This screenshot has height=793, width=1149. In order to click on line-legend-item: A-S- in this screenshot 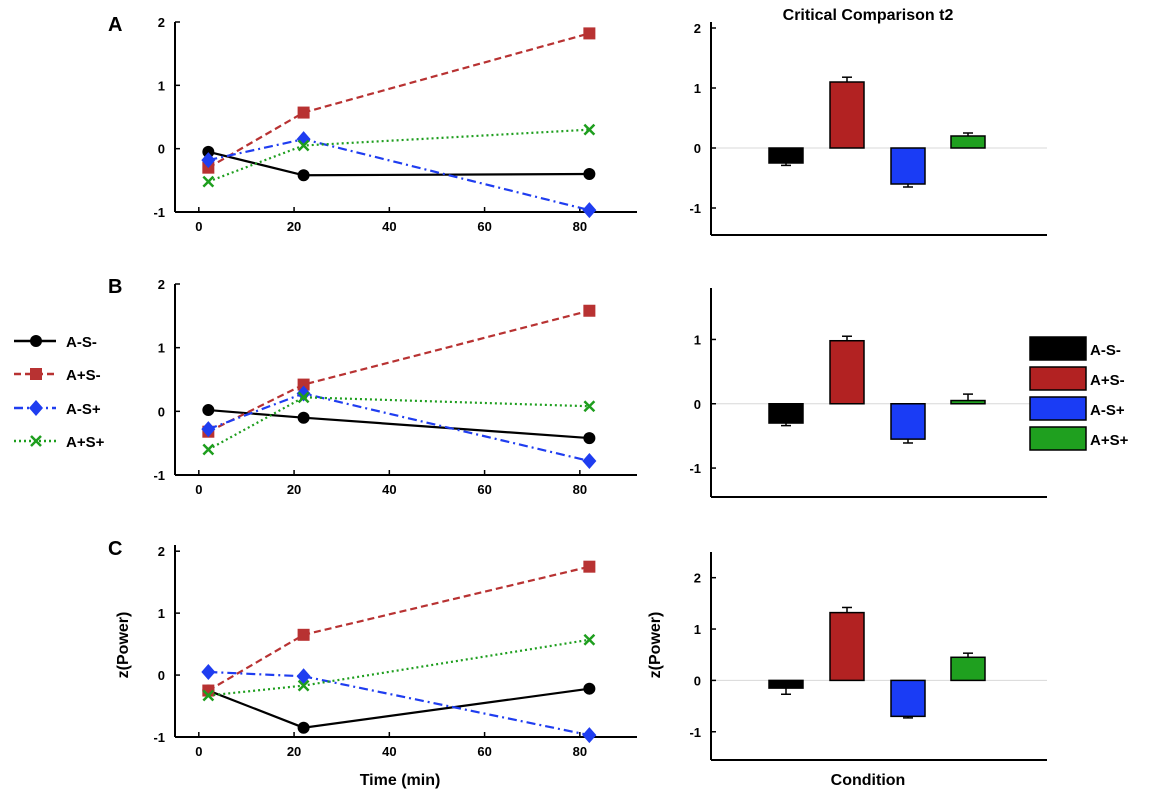, I will do `click(55, 342)`.